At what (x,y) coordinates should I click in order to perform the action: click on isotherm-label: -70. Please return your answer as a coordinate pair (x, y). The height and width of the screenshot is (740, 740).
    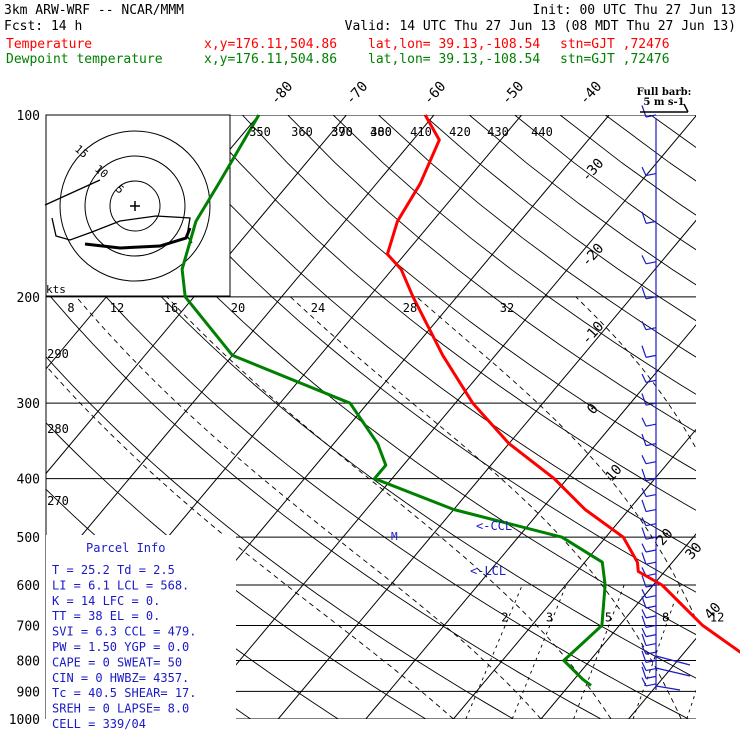
    Looking at the image, I should click on (357, 94).